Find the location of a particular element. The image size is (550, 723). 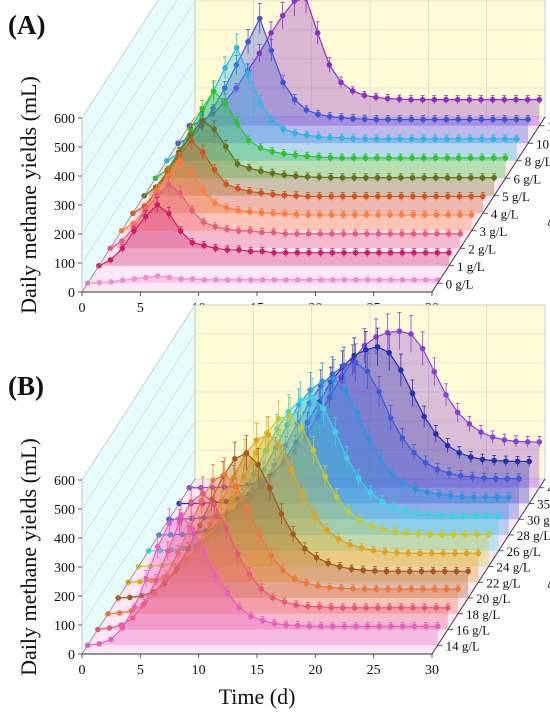

y-tick-label: 500 is located at coordinates (64, 148).